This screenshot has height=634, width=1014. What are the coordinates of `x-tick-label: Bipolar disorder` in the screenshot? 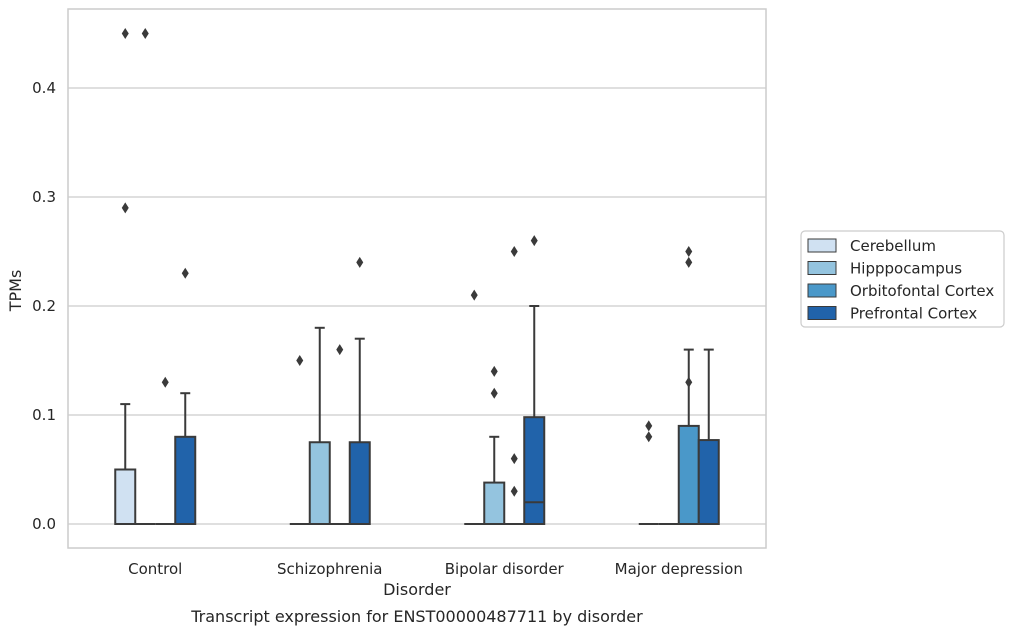 It's located at (505, 569).